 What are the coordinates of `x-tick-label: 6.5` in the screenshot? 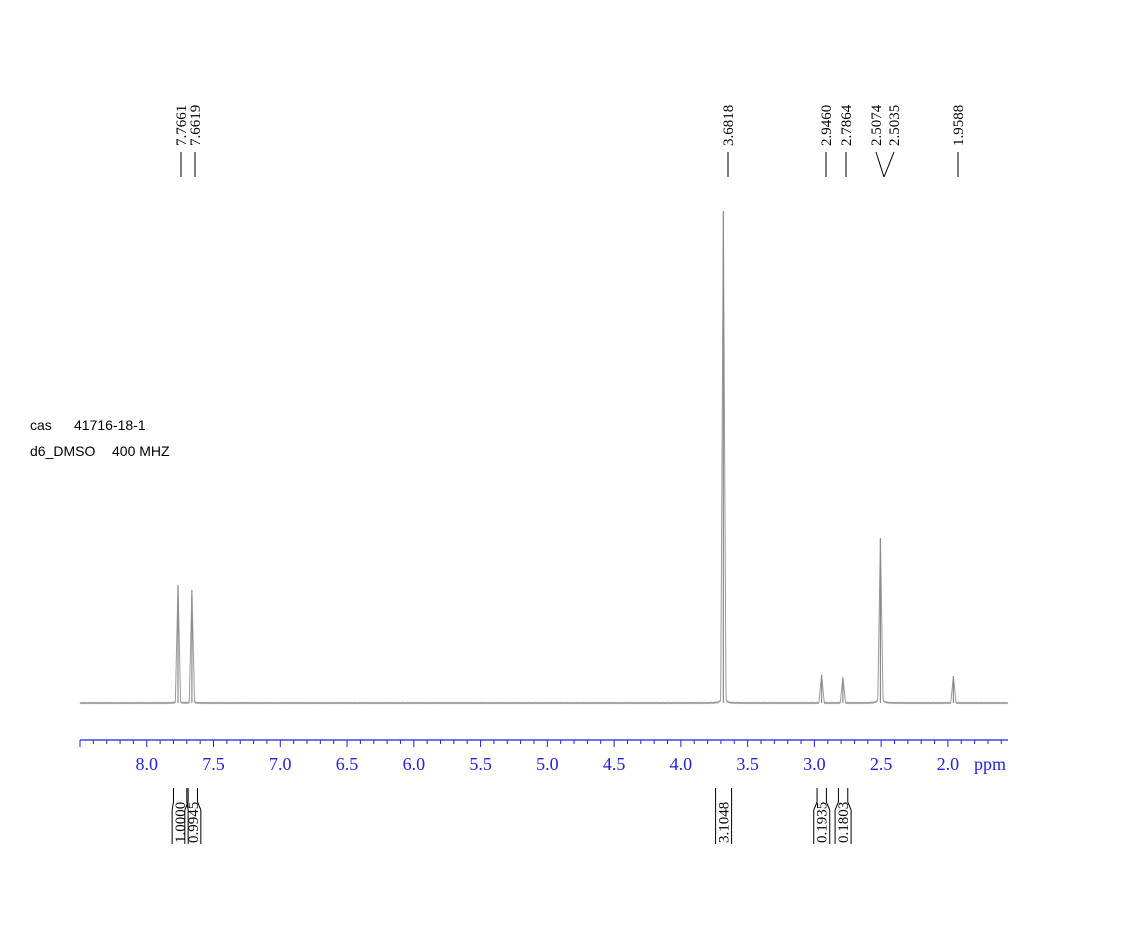 It's located at (347, 764).